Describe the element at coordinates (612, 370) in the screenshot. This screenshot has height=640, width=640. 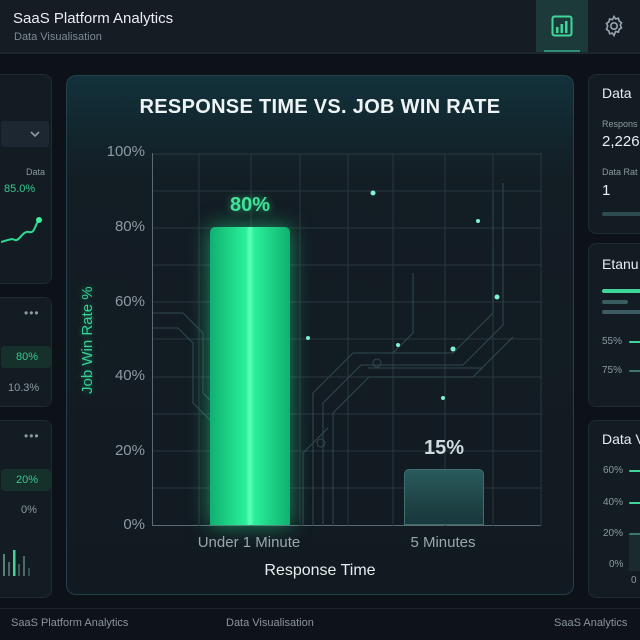
I see `row-label: 75%` at that location.